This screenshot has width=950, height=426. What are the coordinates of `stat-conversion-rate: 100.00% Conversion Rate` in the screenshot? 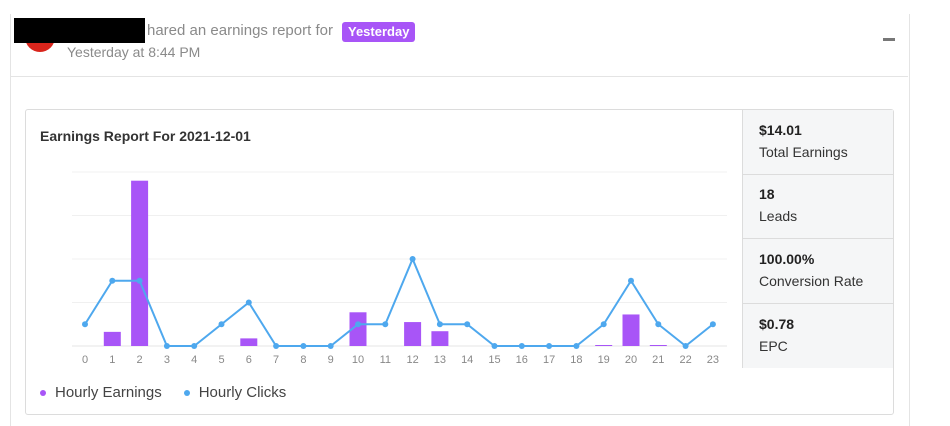 It's located at (818, 271).